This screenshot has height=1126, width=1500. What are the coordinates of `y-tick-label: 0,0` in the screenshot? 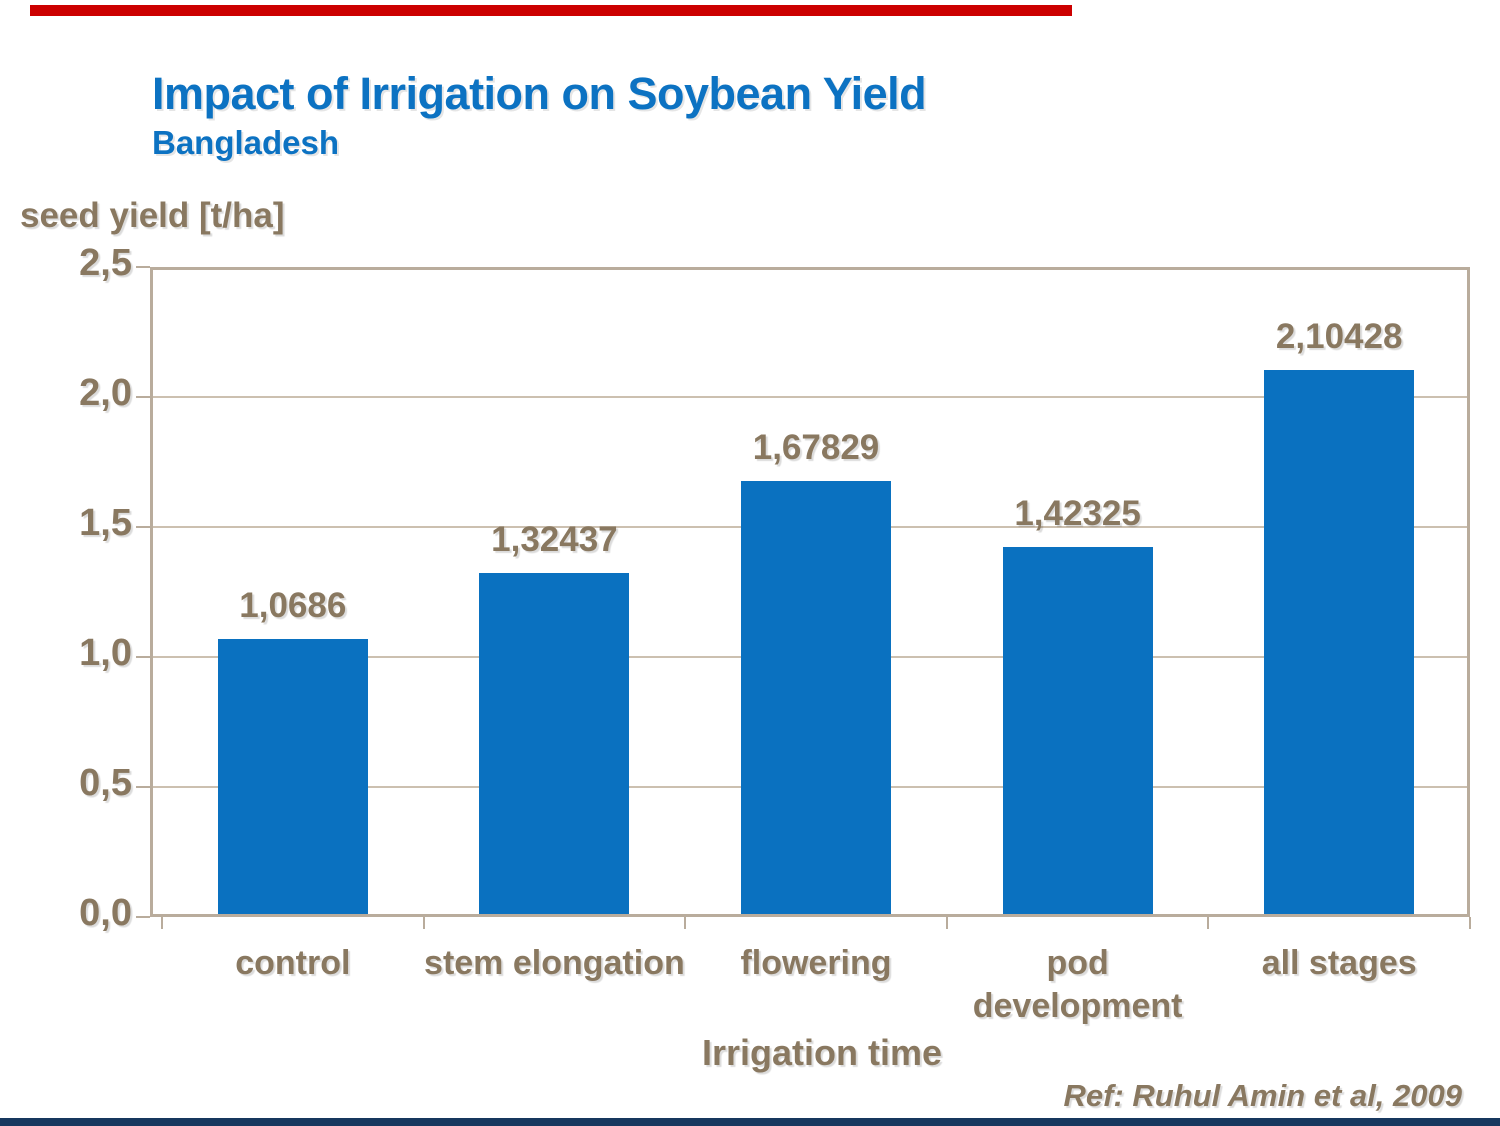 It's located at (105, 913).